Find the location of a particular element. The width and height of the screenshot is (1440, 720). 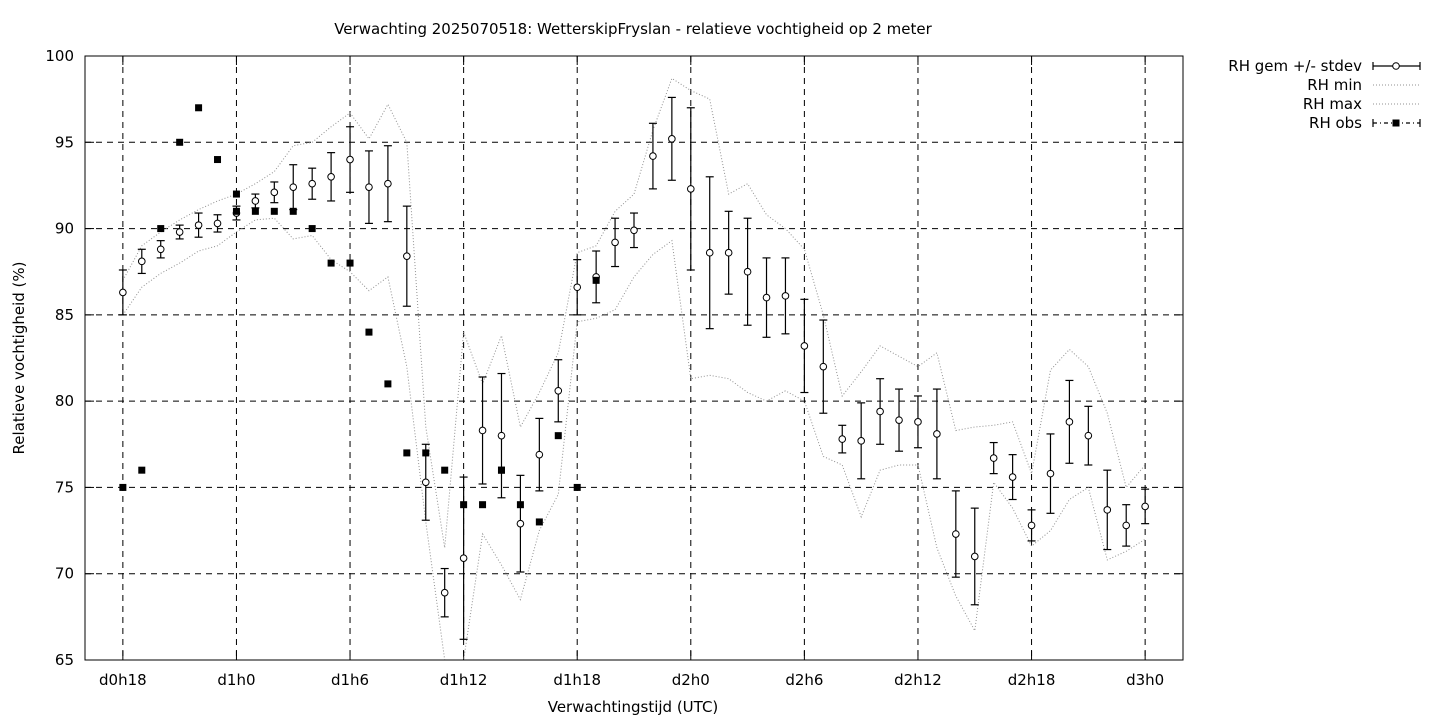

y-tick-label: 80 is located at coordinates (64, 401).